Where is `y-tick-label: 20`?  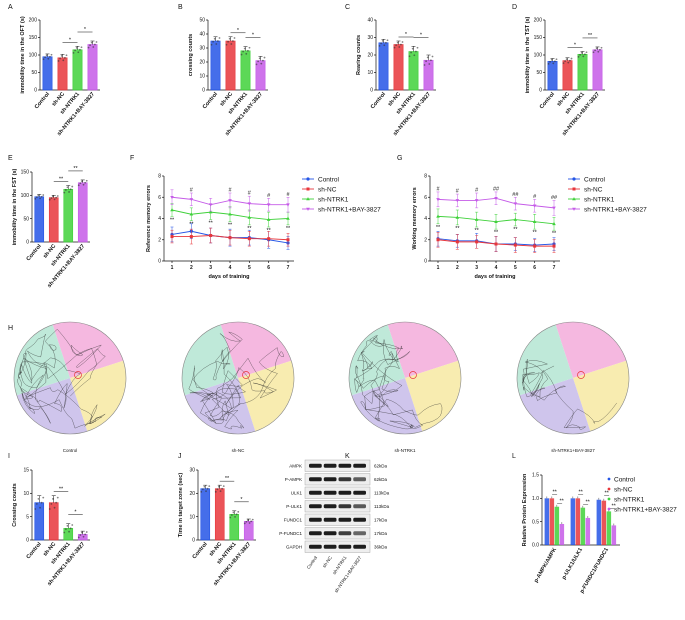
y-tick-label: 20 is located at coordinates (370, 56).